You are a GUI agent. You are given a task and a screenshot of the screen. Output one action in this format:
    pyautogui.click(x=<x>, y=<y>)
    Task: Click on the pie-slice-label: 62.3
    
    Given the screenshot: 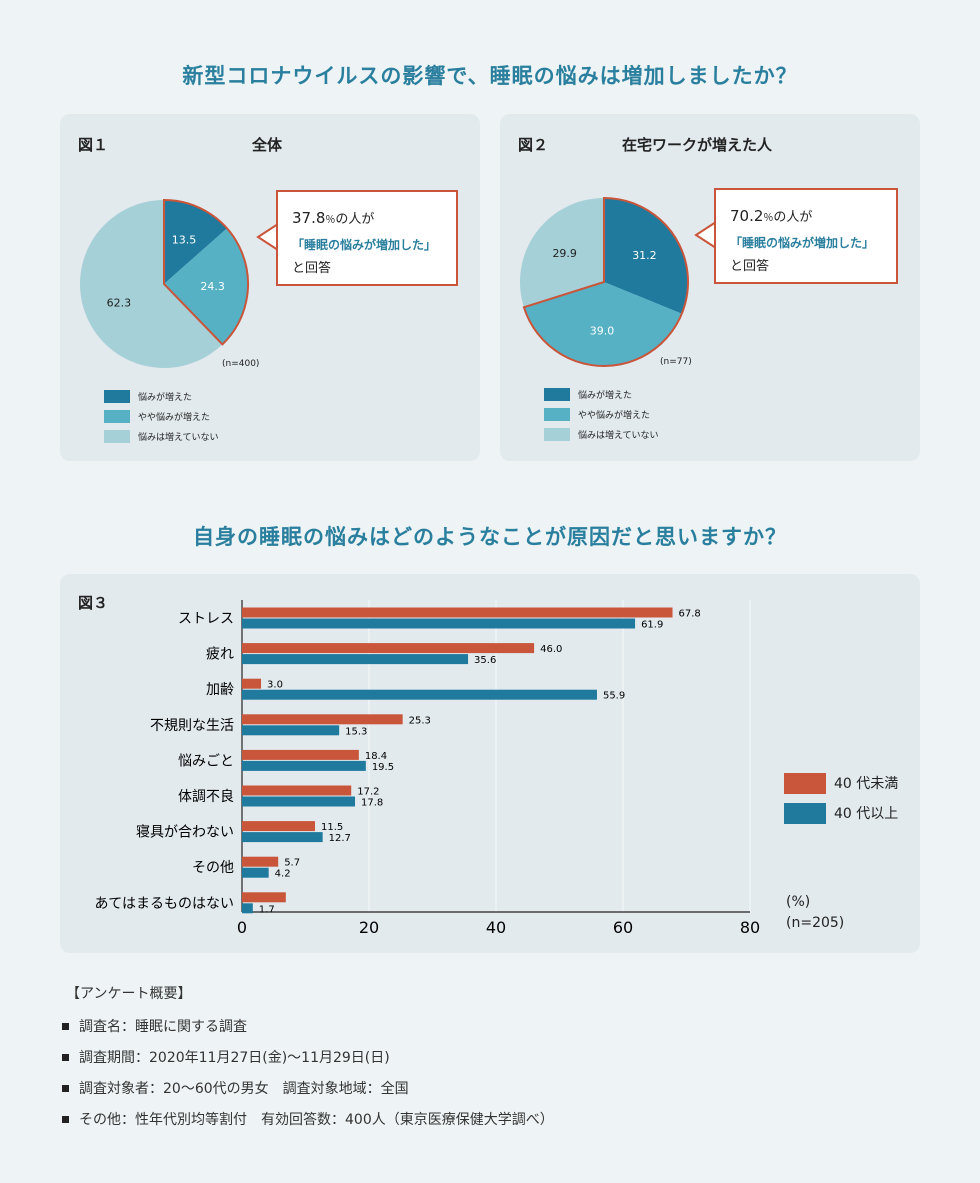 What is the action you would take?
    pyautogui.click(x=119, y=302)
    